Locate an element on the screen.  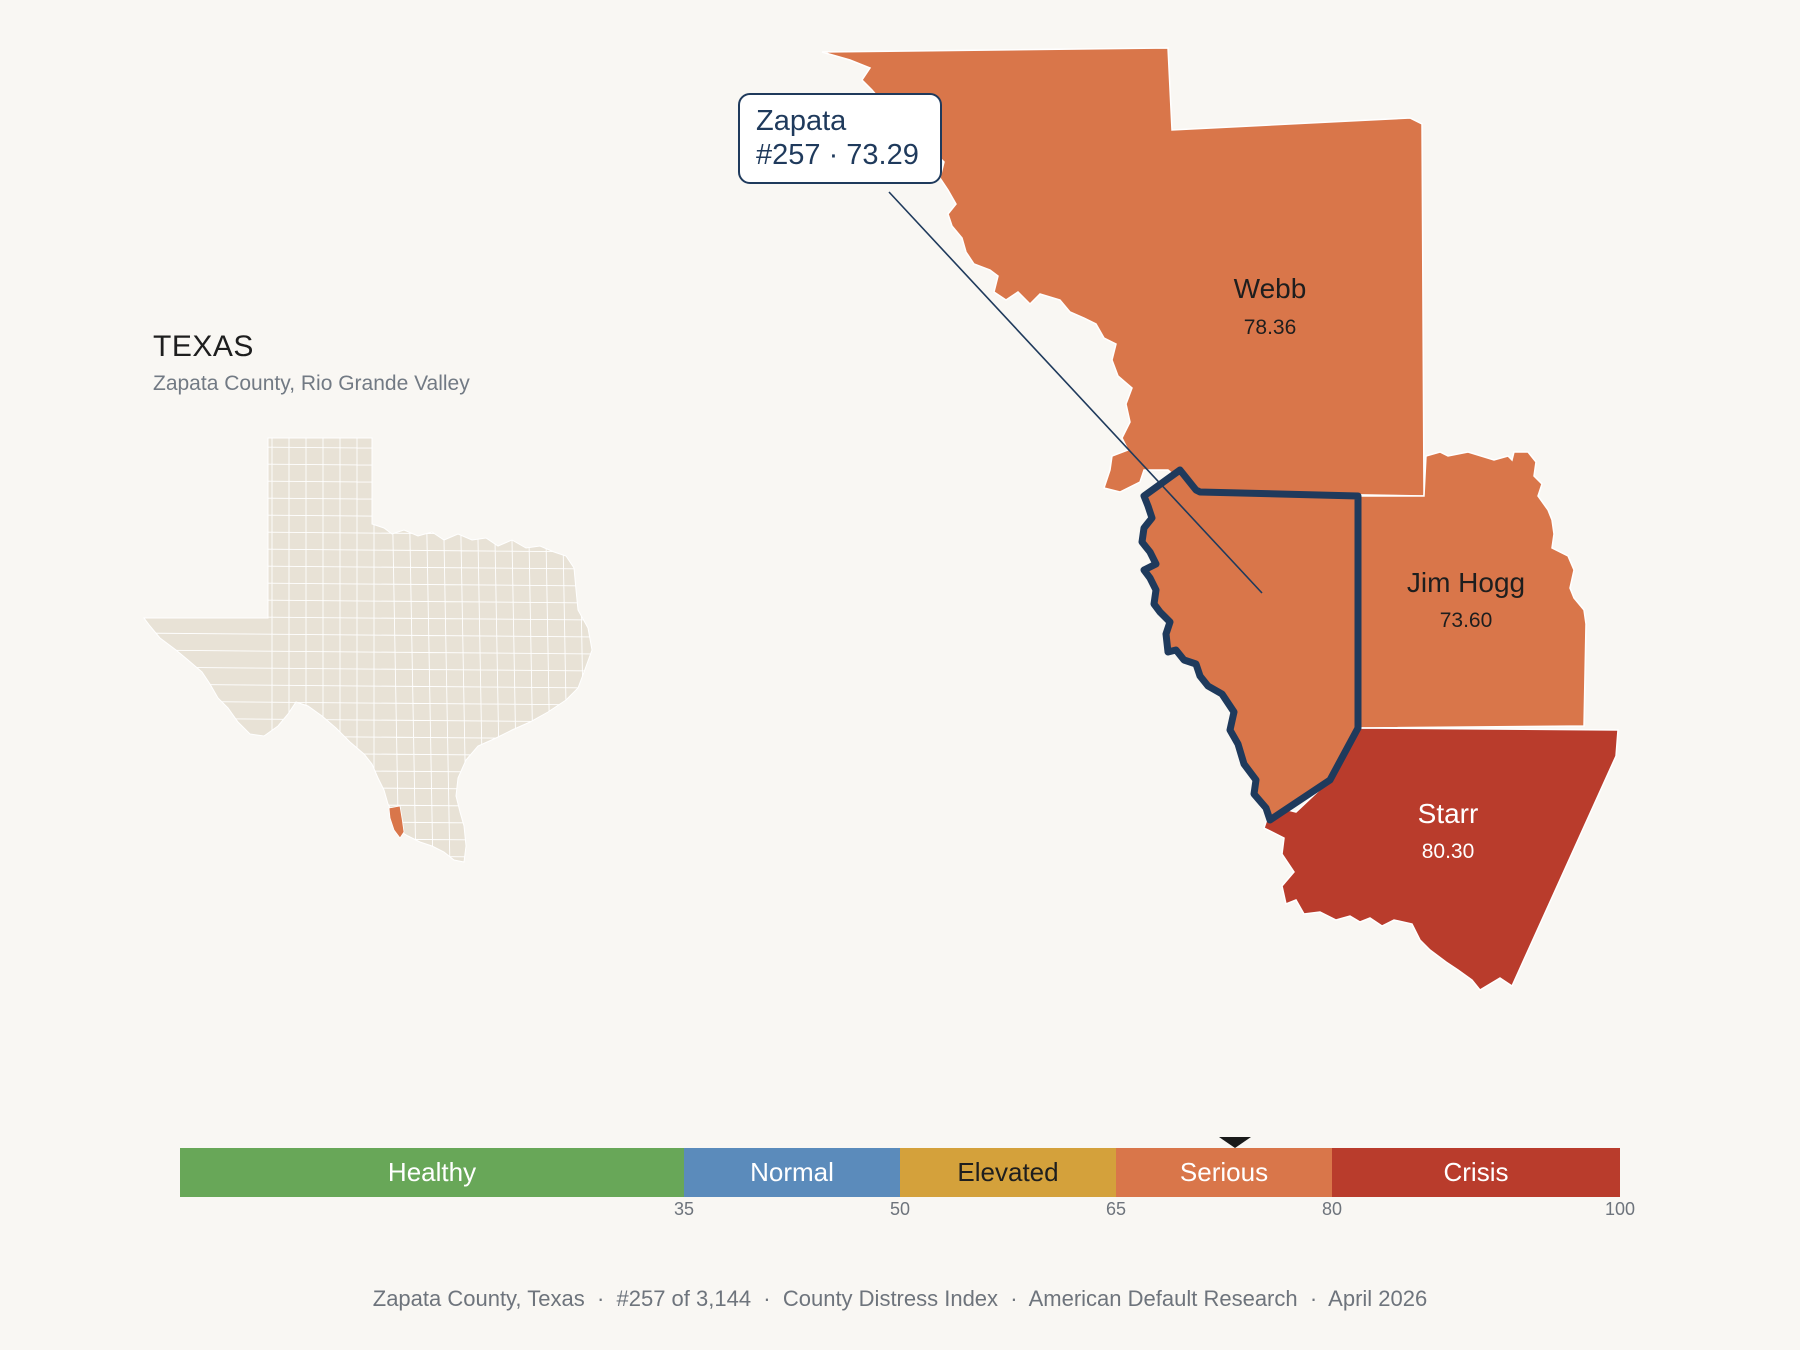
callout-county-name: Zapata is located at coordinates (801, 121).